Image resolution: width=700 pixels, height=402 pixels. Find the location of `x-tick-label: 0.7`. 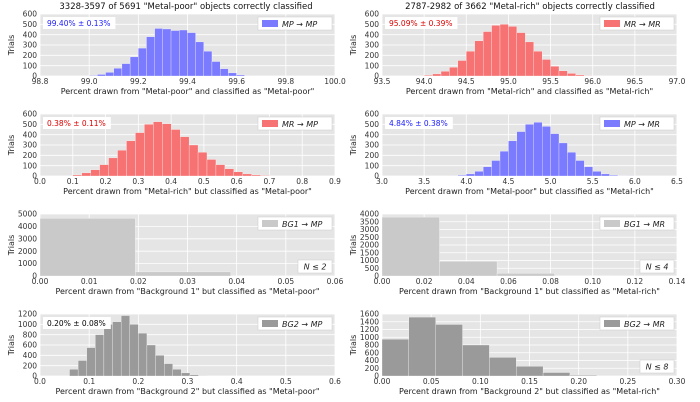

x-tick-label: 0.7 is located at coordinates (269, 181).